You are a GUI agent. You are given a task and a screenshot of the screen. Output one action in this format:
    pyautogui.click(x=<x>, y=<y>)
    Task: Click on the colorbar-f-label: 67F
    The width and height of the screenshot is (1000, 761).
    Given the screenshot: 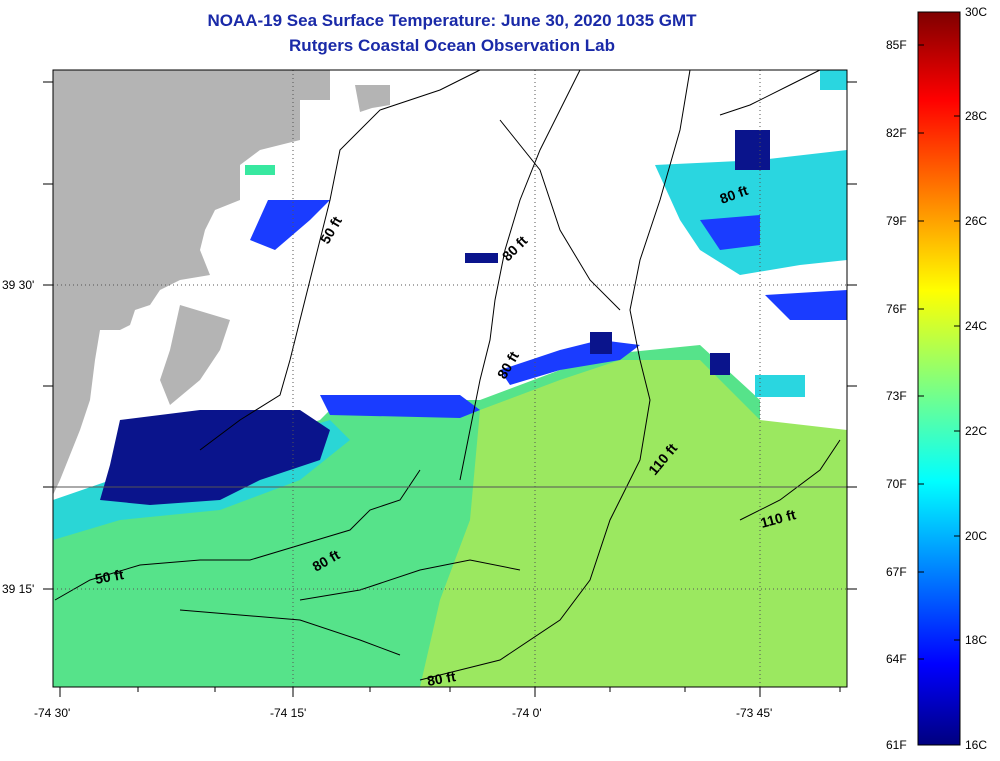 What is the action you would take?
    pyautogui.click(x=896, y=572)
    